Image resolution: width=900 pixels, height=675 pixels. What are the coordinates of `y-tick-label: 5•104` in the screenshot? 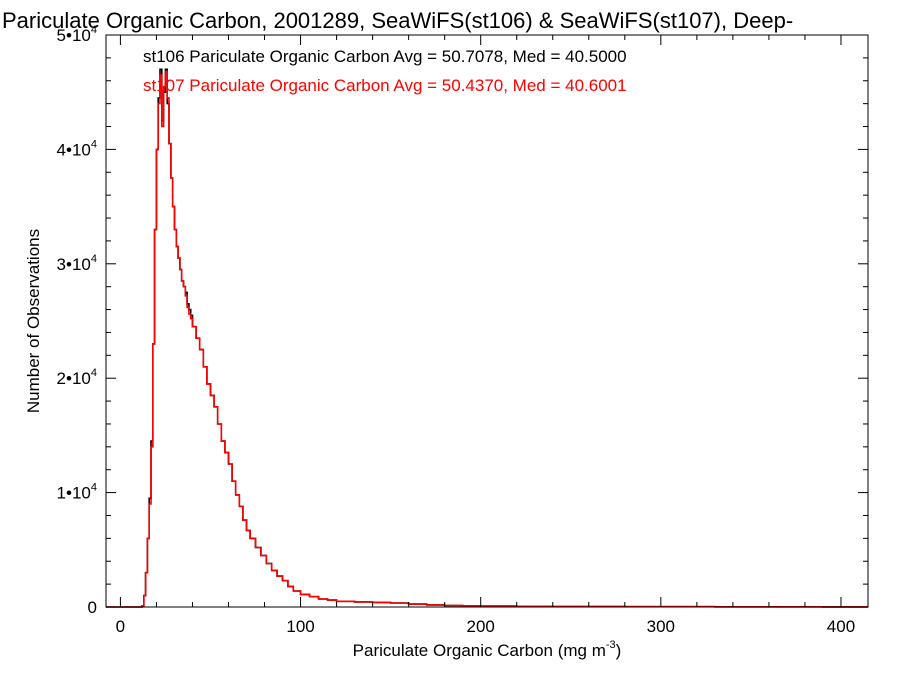 It's located at (77, 34).